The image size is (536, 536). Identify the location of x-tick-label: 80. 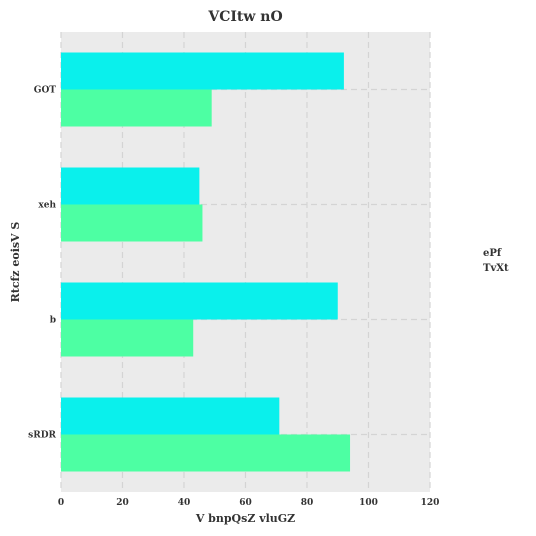
(307, 503).